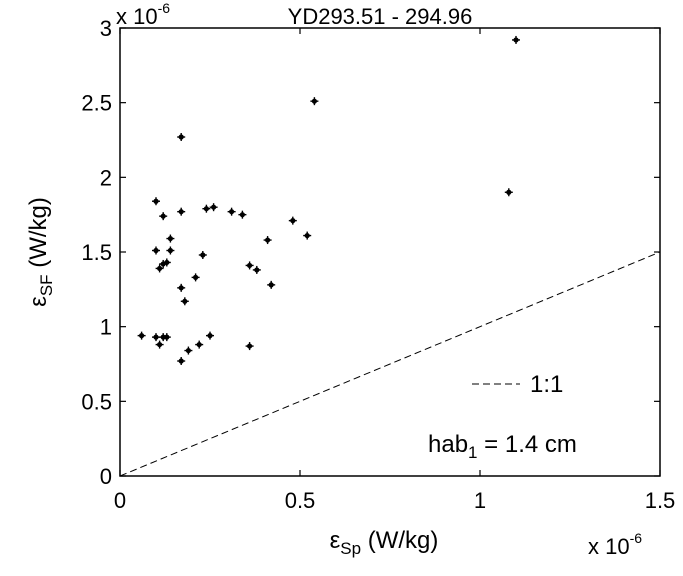  I want to click on x-tick-label: 1, so click(480, 500).